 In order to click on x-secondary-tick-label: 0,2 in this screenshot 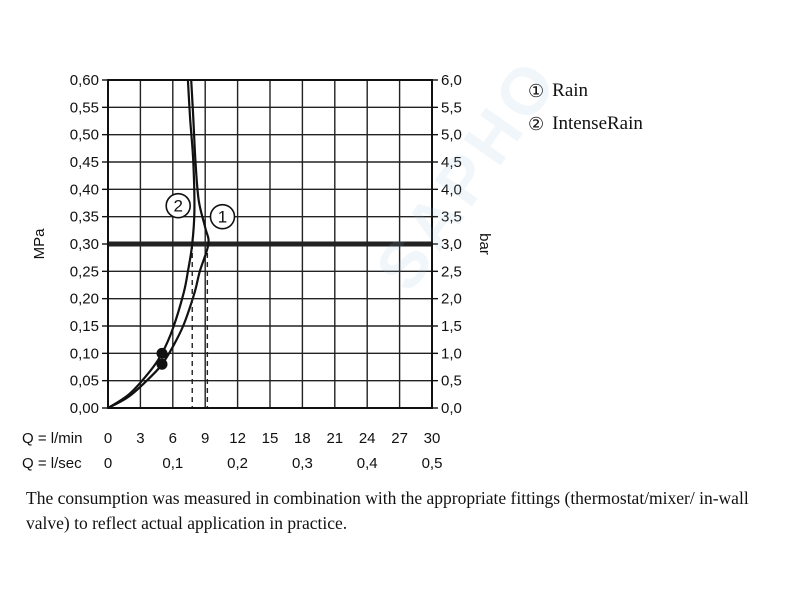, I will do `click(237, 463)`.